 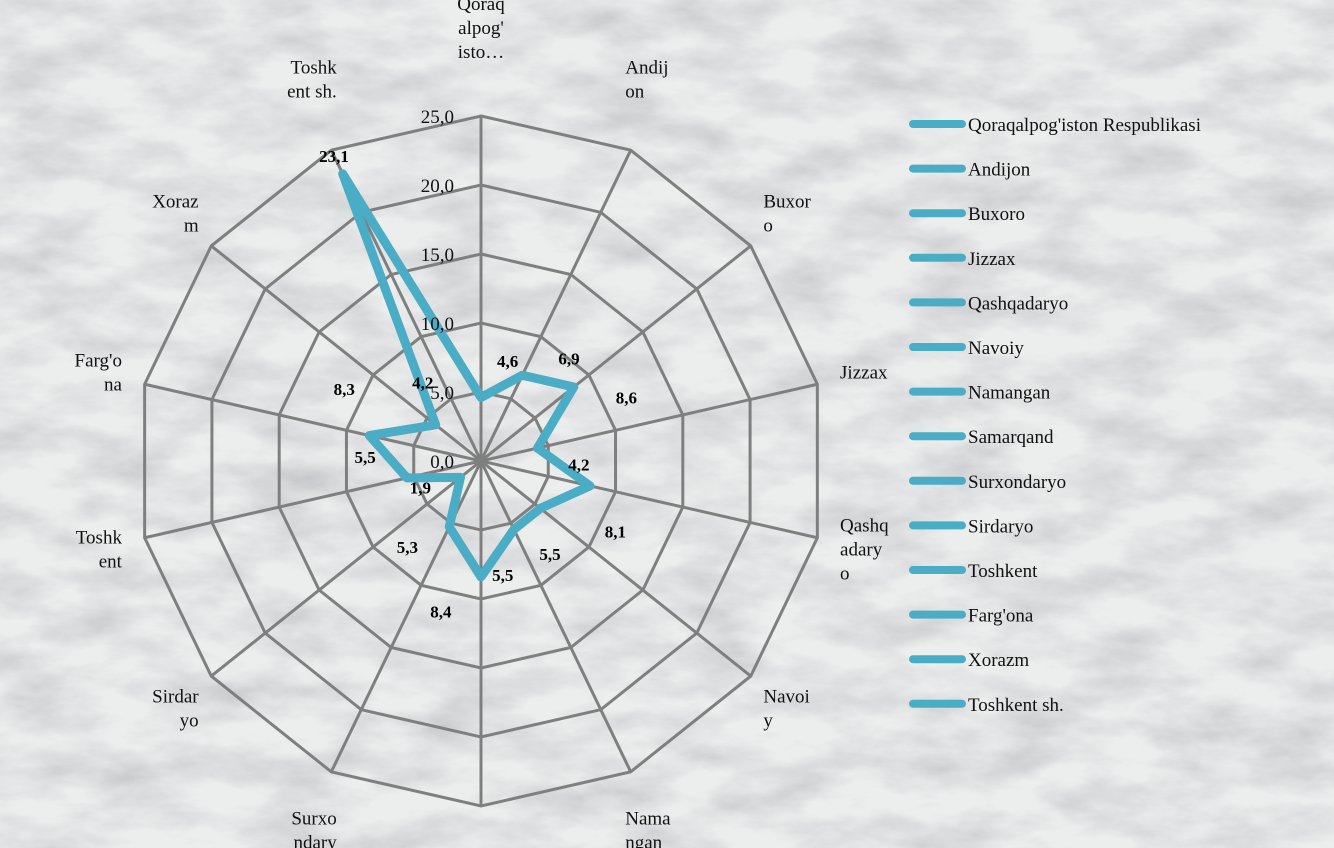 What do you see at coordinates (1084, 125) in the screenshot?
I see `legend-label: Qoraqalpog'iston Respublikasi` at bounding box center [1084, 125].